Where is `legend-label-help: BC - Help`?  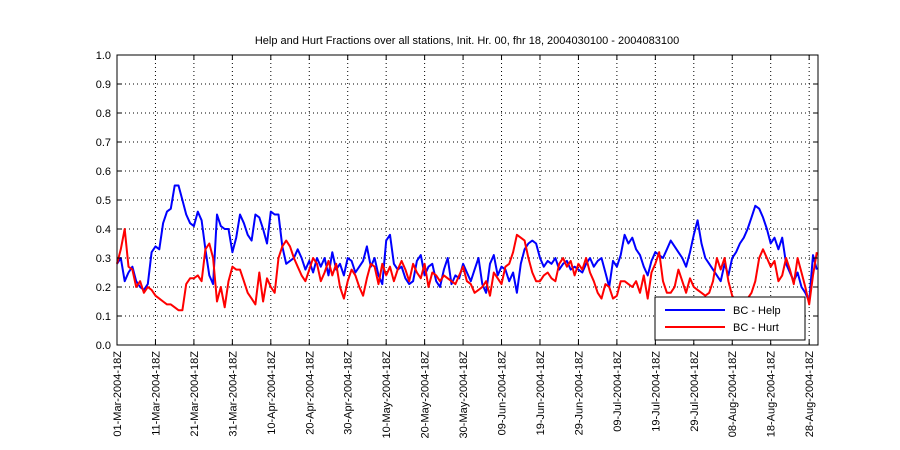 legend-label-help: BC - Help is located at coordinates (757, 311).